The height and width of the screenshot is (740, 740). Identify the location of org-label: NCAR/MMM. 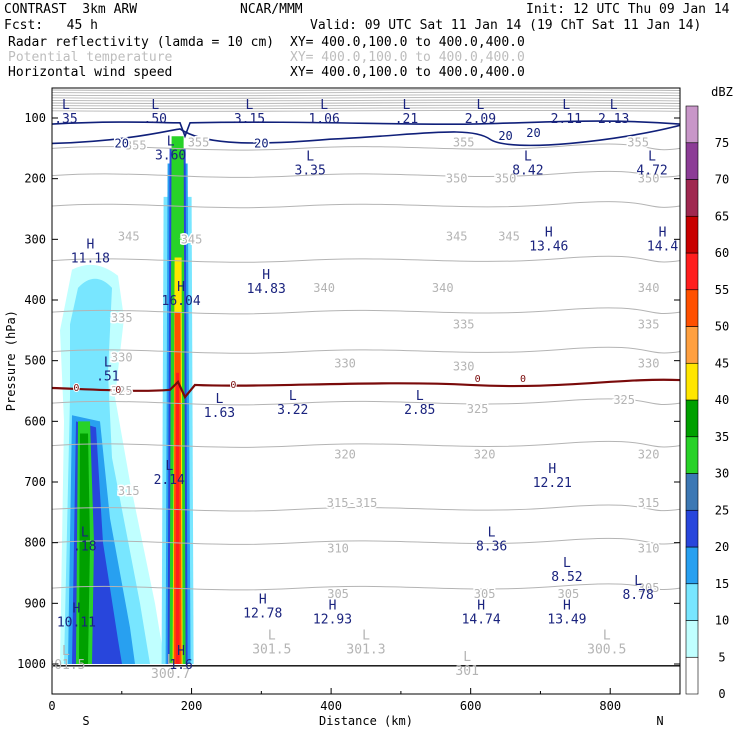
(271, 9).